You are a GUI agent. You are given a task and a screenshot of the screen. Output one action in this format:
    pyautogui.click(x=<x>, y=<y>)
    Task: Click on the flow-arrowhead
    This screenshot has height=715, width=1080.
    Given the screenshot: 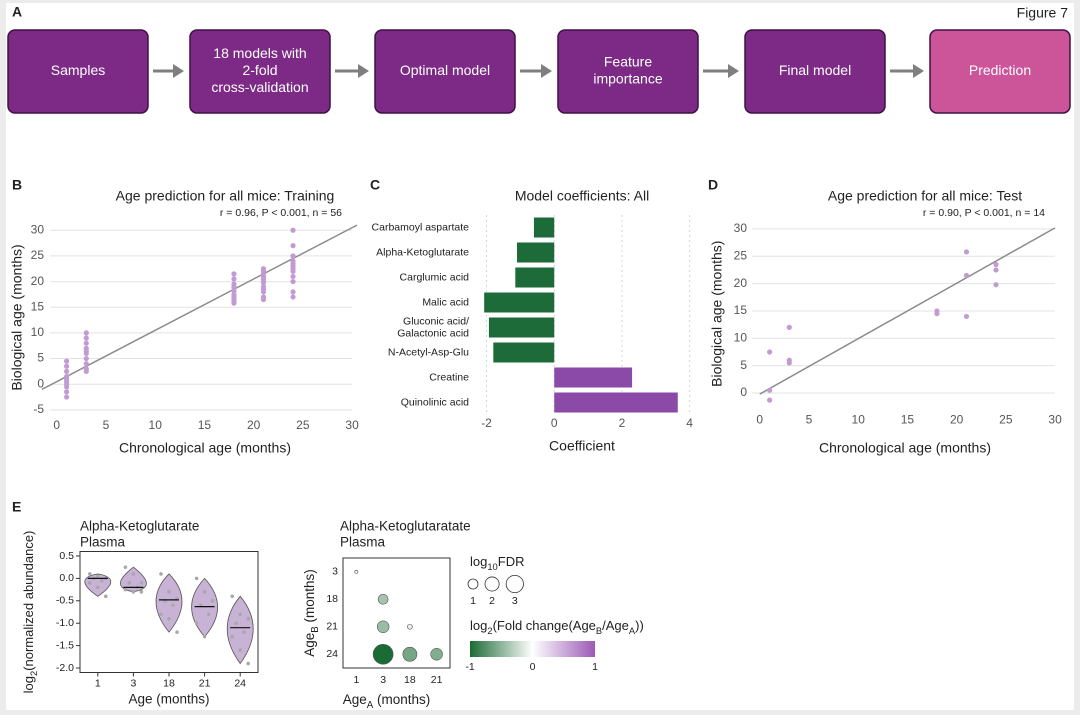 What is the action you would take?
    pyautogui.click(x=733, y=71)
    